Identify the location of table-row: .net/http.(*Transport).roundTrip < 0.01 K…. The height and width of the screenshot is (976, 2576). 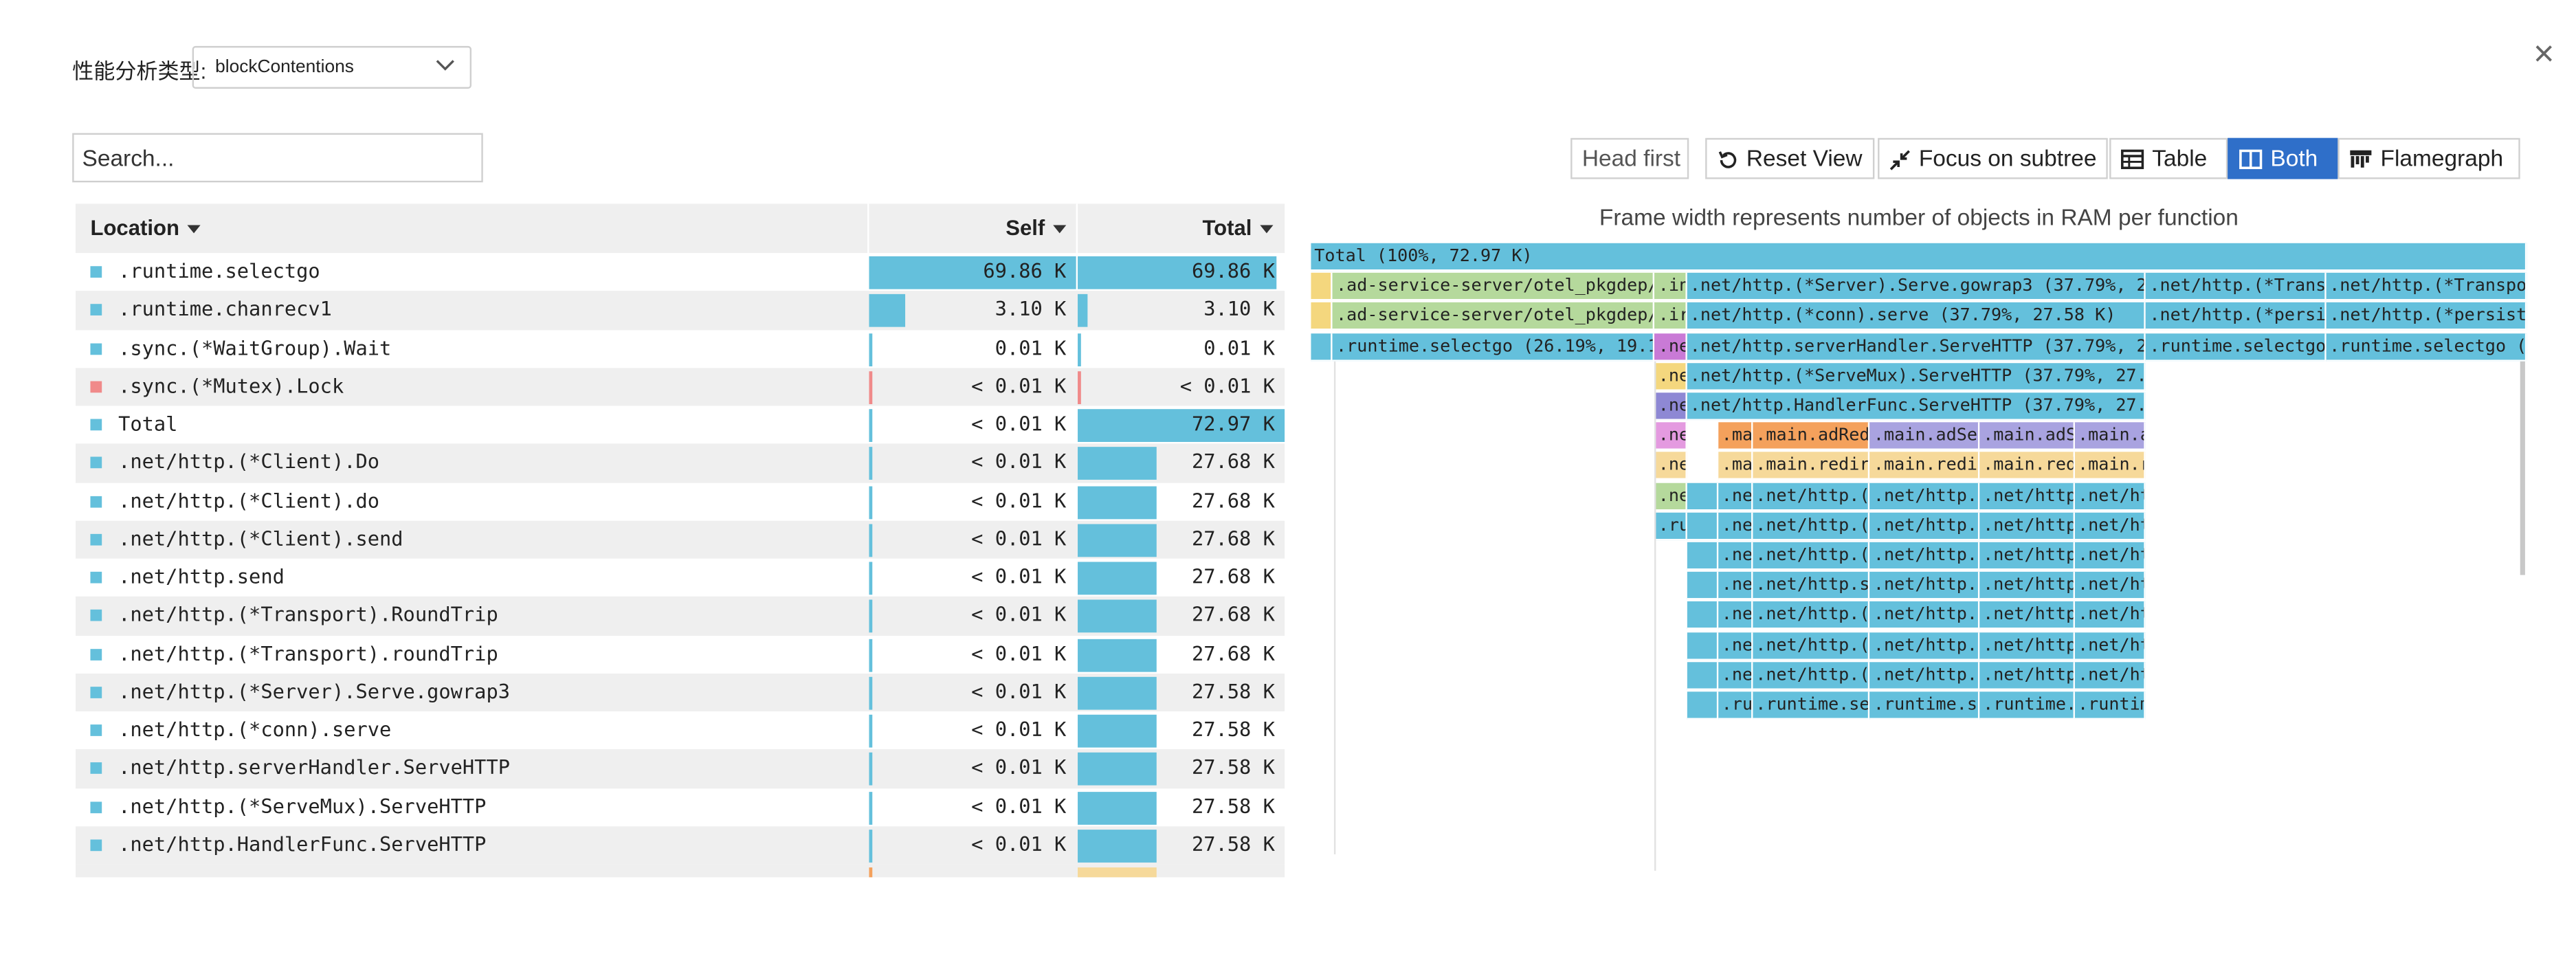
(680, 654).